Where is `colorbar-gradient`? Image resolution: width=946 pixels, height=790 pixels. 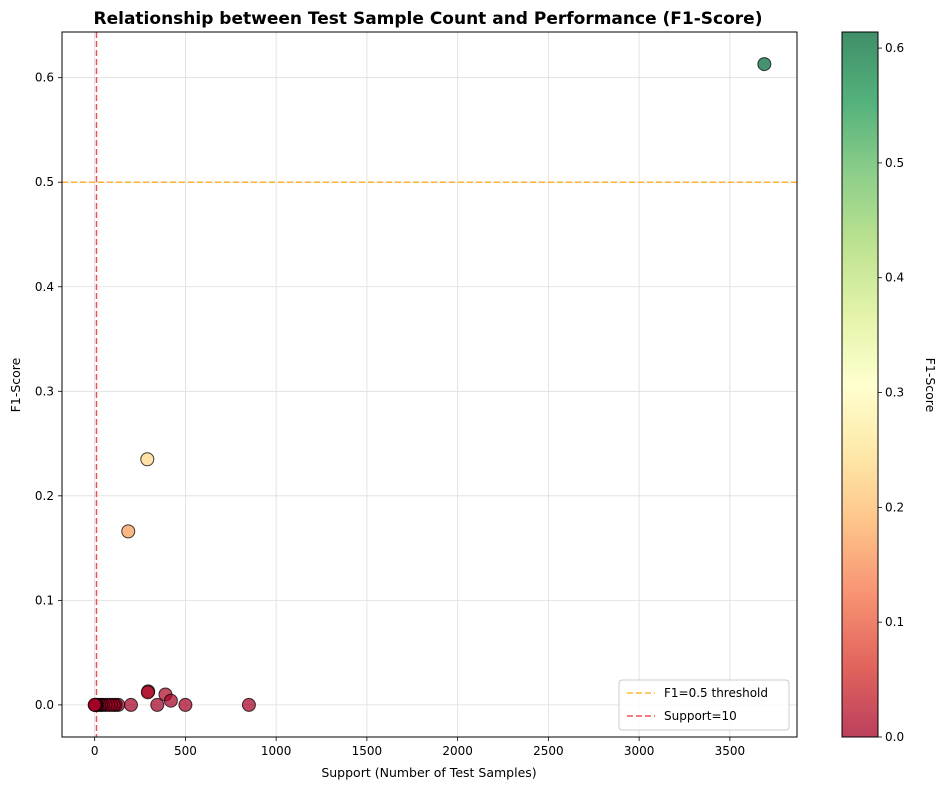
colorbar-gradient is located at coordinates (860, 384).